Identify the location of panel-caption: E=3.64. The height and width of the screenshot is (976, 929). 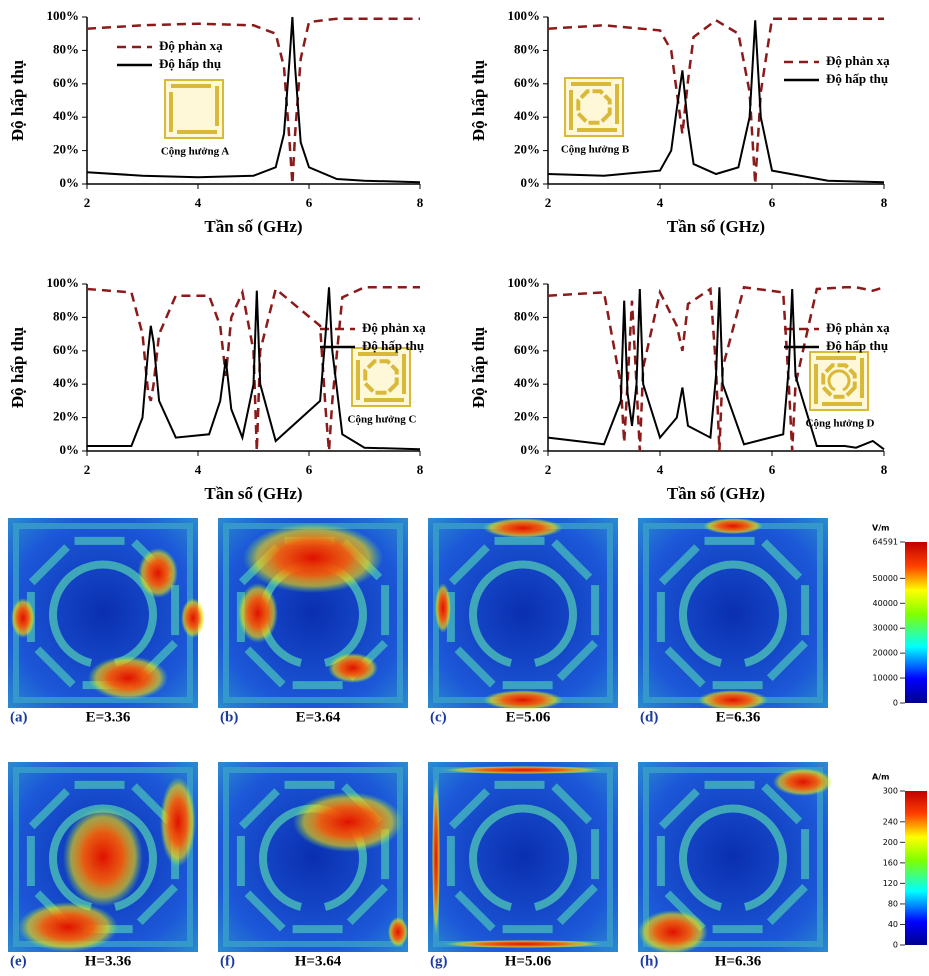
(318, 717).